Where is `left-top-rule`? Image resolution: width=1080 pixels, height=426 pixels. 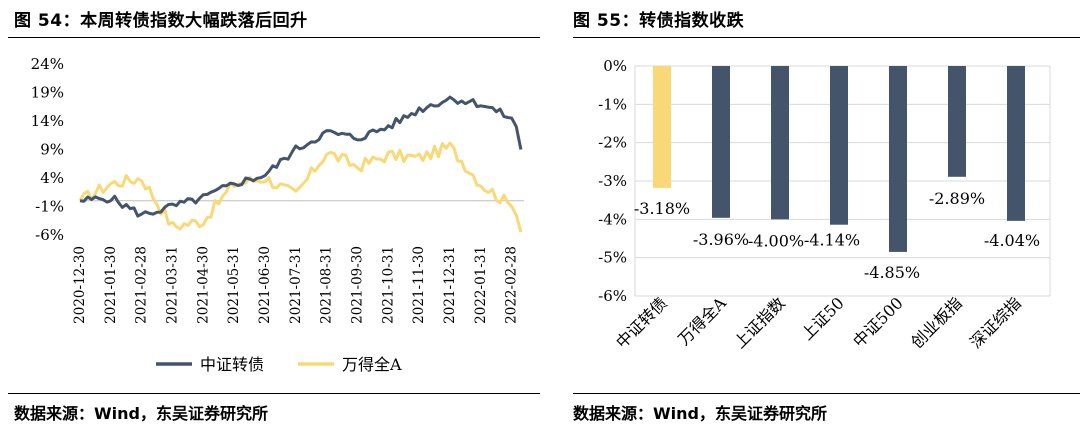
left-top-rule is located at coordinates (274, 37).